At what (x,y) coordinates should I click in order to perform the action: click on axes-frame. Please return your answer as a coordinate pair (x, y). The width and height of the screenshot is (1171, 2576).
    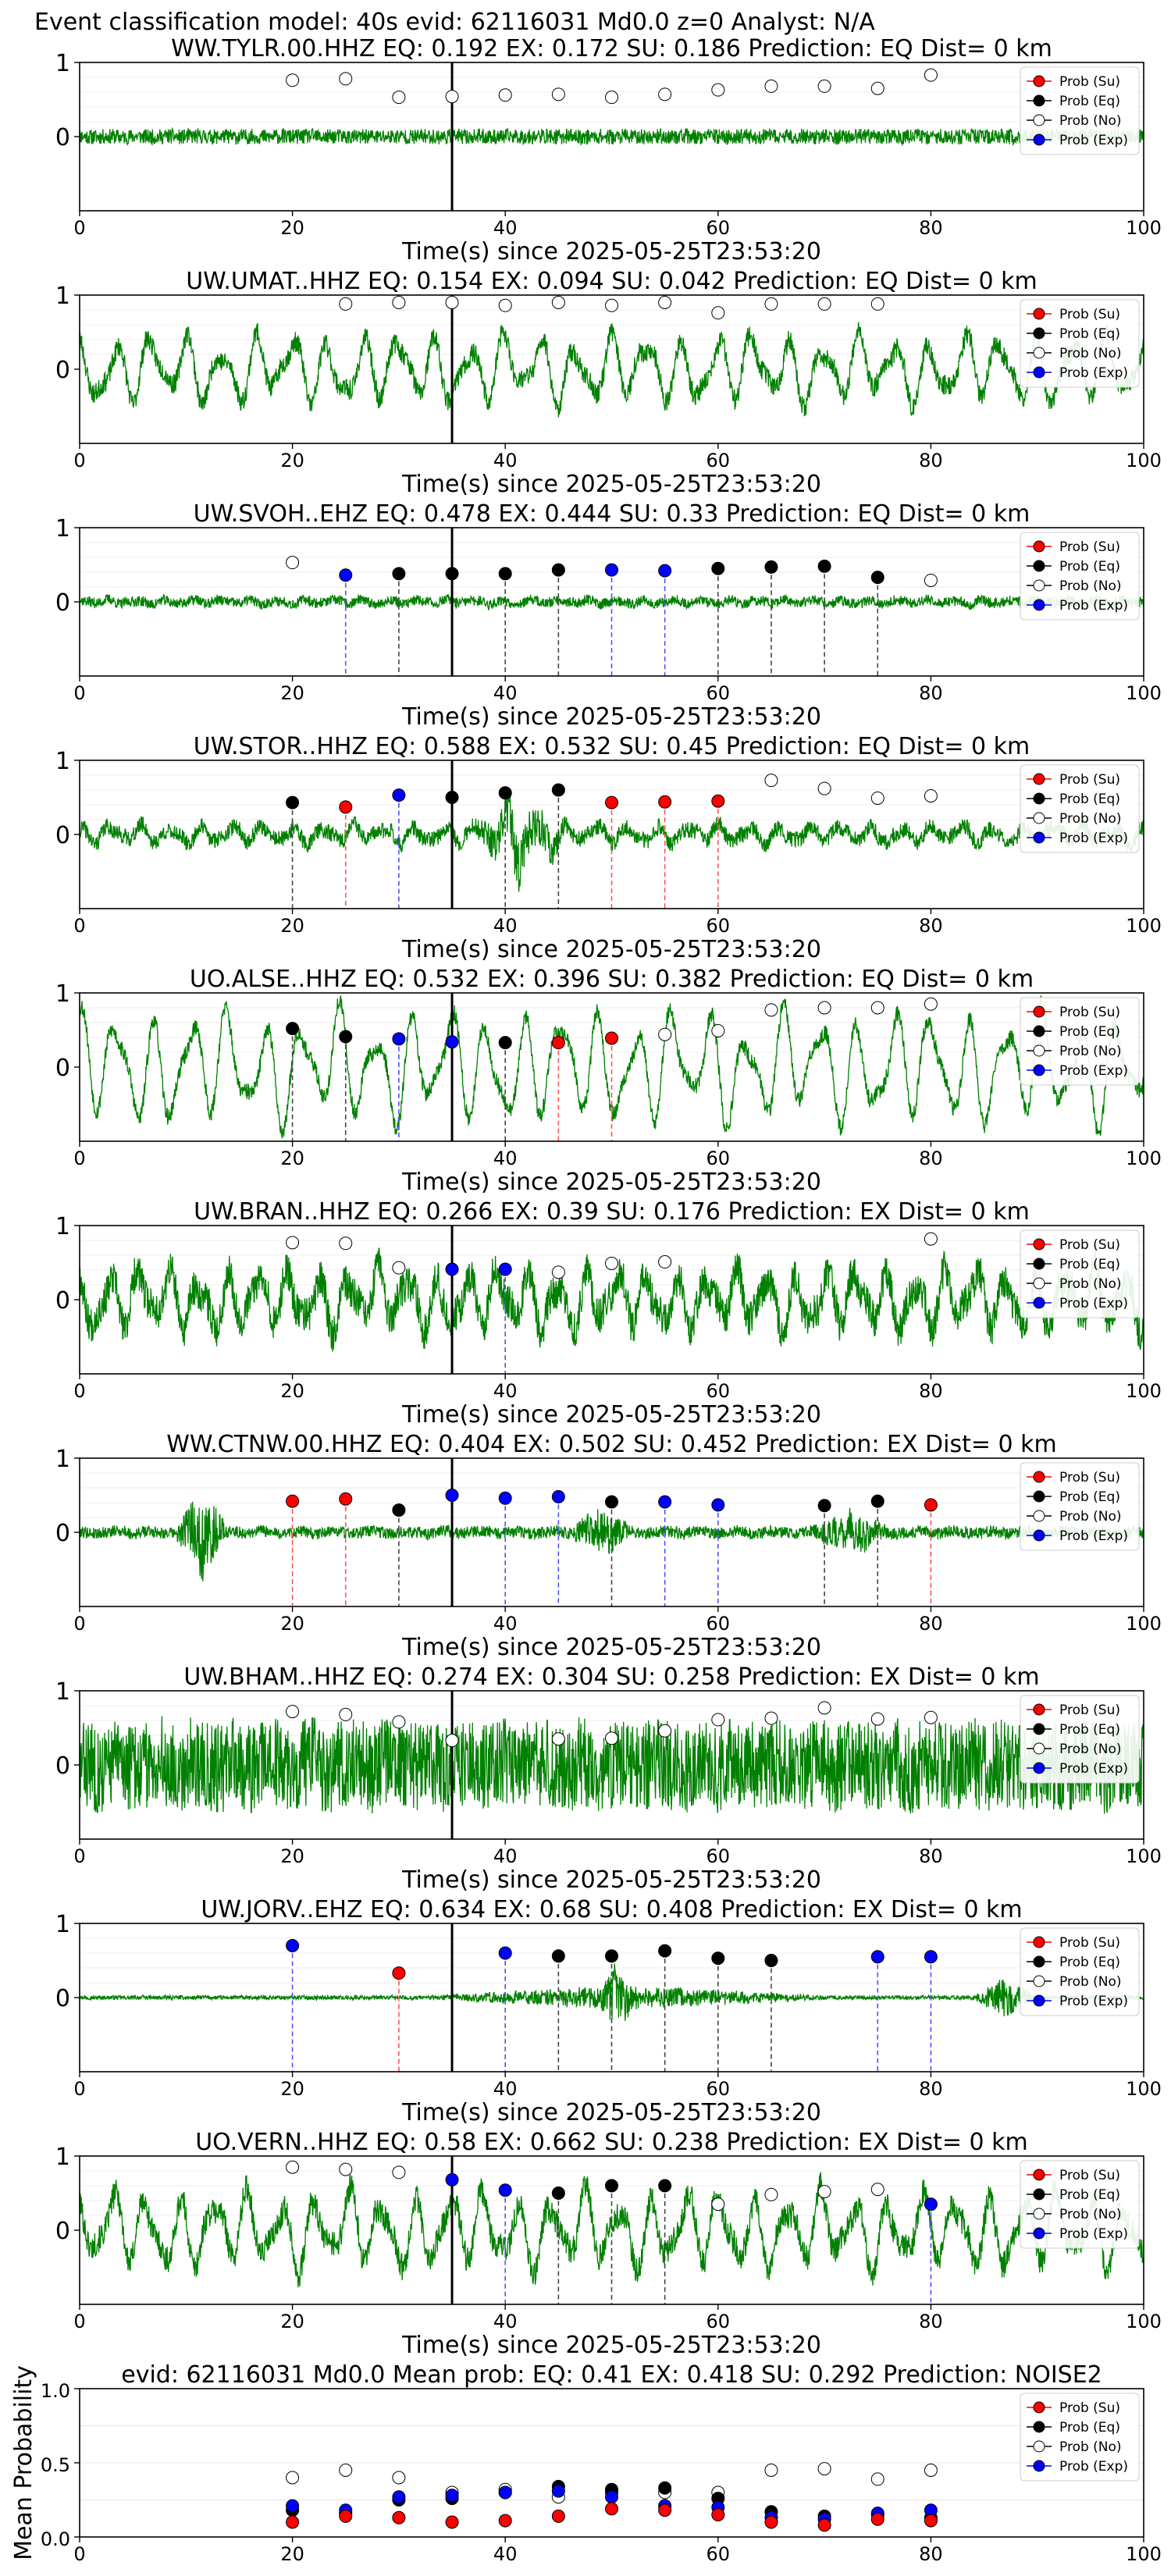
    Looking at the image, I should click on (611, 1300).